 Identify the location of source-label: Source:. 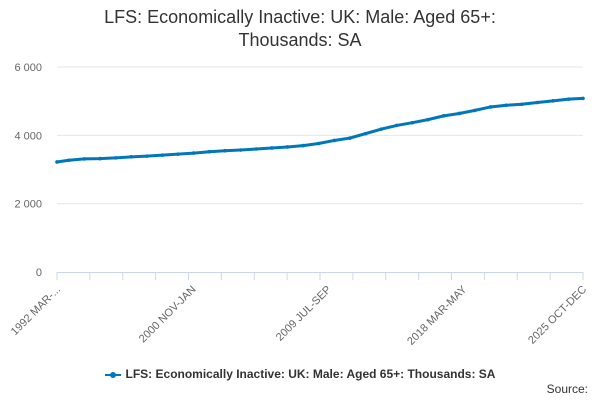
(567, 389).